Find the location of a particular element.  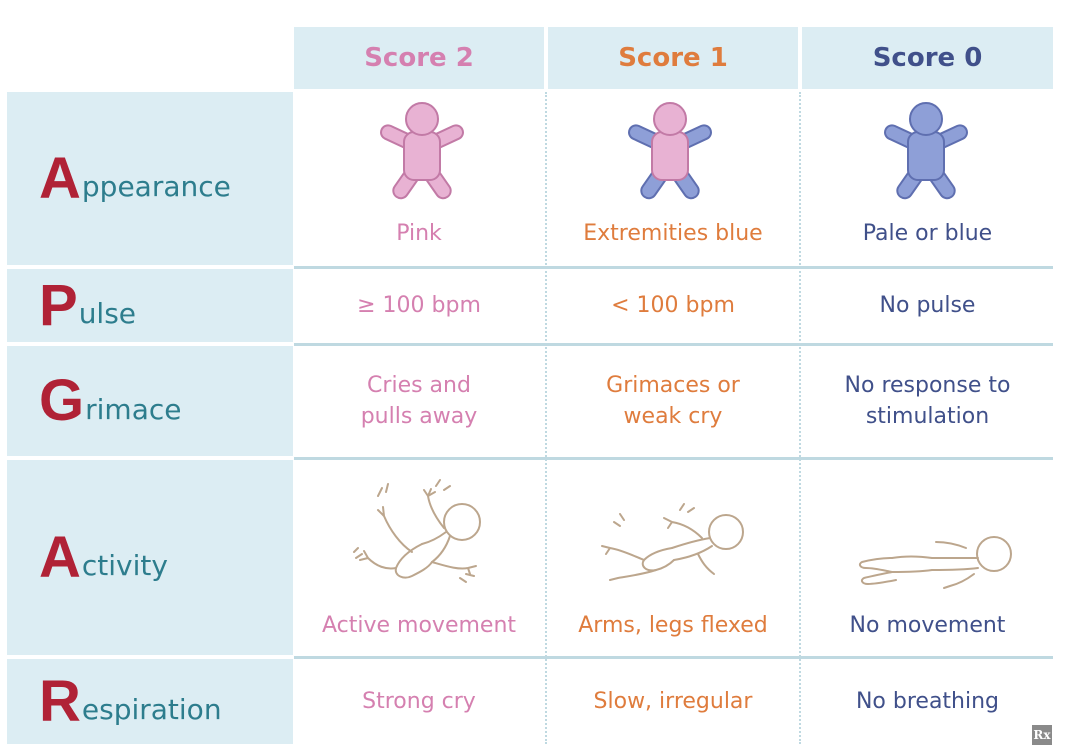

row-initial: R is located at coordinates (60, 701).